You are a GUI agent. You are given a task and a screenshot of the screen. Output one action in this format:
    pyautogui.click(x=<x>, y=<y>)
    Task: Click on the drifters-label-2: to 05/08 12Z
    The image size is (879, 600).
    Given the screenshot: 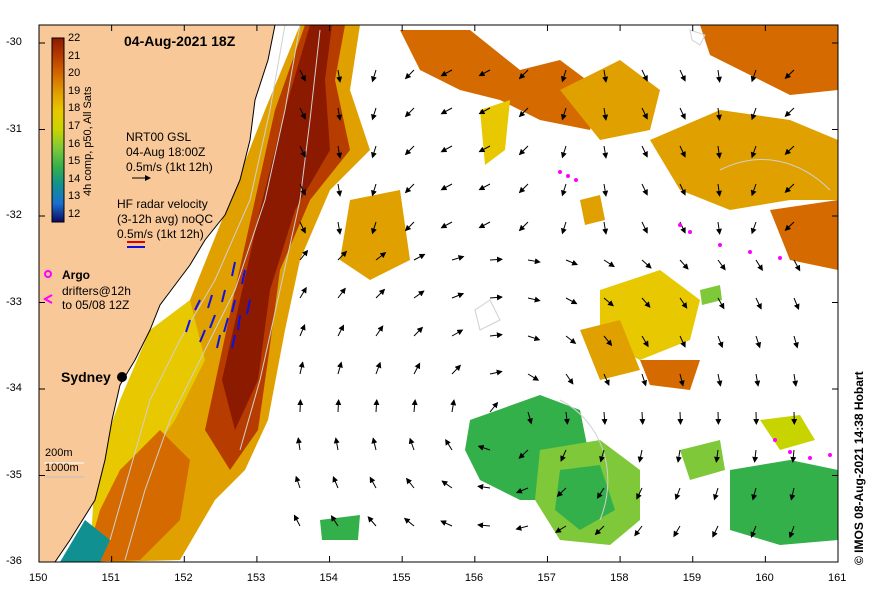 What is the action you would take?
    pyautogui.click(x=96, y=305)
    